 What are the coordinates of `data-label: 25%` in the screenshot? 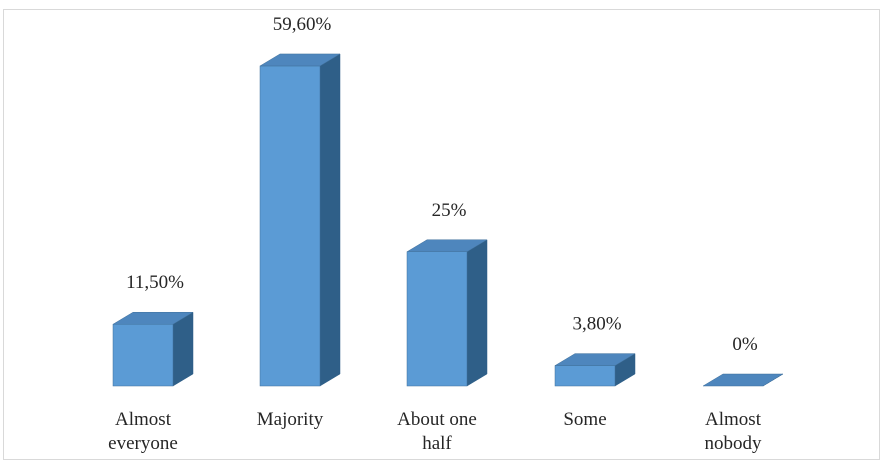 It's located at (449, 210).